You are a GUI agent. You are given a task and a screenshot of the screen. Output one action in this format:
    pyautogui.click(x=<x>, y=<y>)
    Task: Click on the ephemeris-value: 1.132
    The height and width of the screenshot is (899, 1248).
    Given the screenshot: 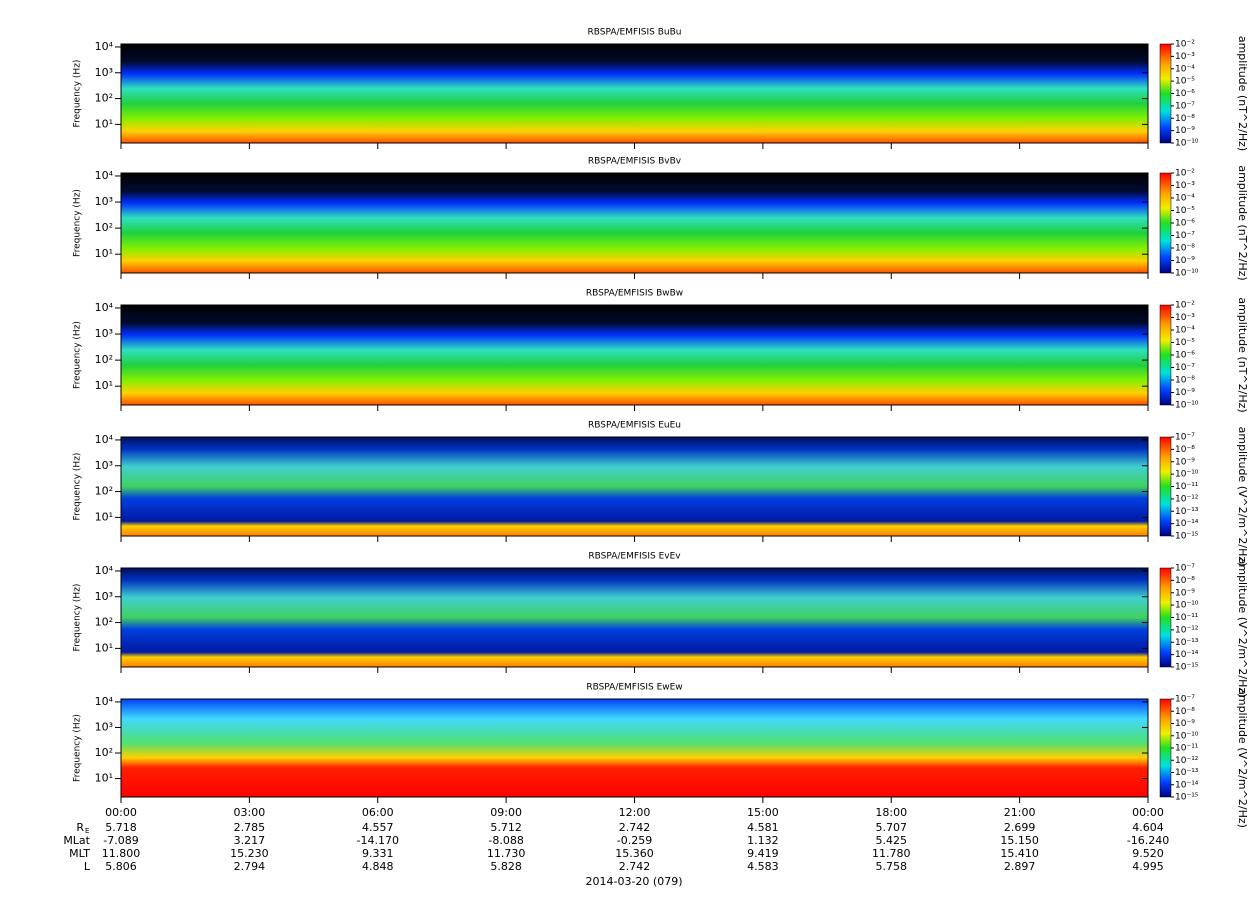 What is the action you would take?
    pyautogui.click(x=763, y=840)
    